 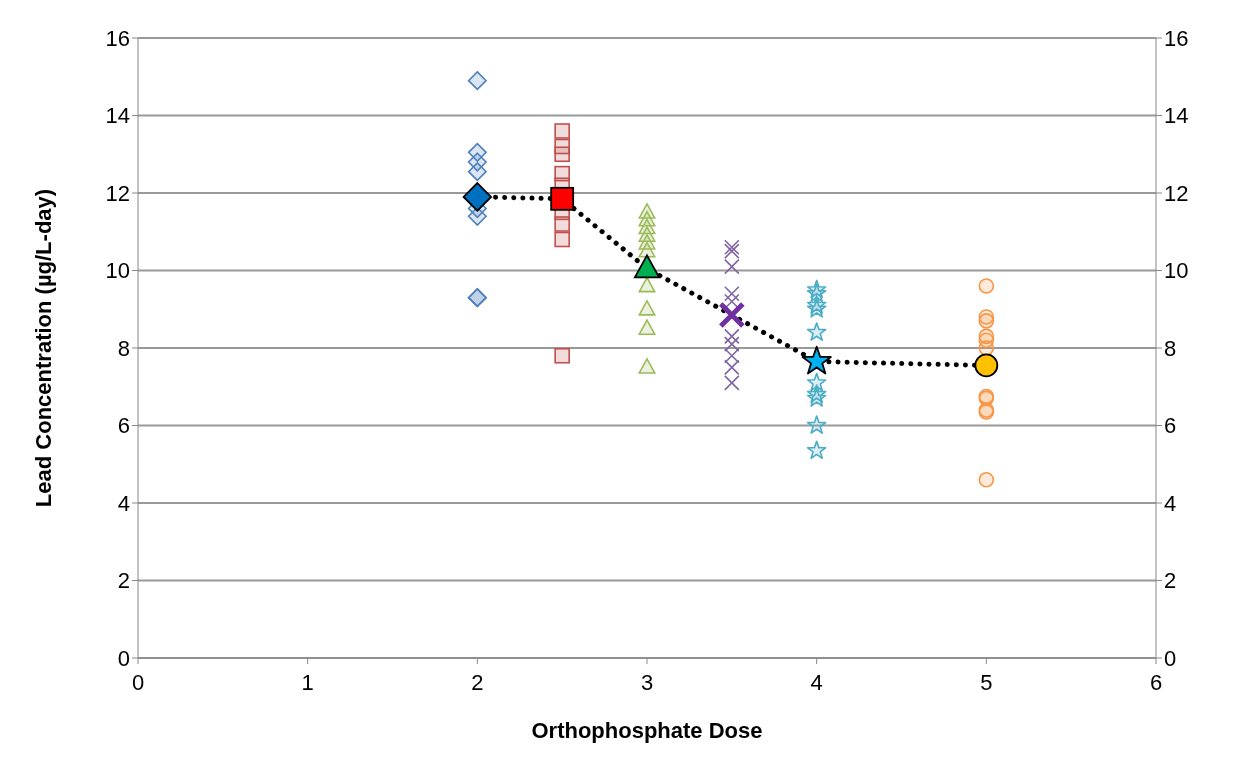 What do you see at coordinates (816, 682) in the screenshot?
I see `x-tick-label: 4` at bounding box center [816, 682].